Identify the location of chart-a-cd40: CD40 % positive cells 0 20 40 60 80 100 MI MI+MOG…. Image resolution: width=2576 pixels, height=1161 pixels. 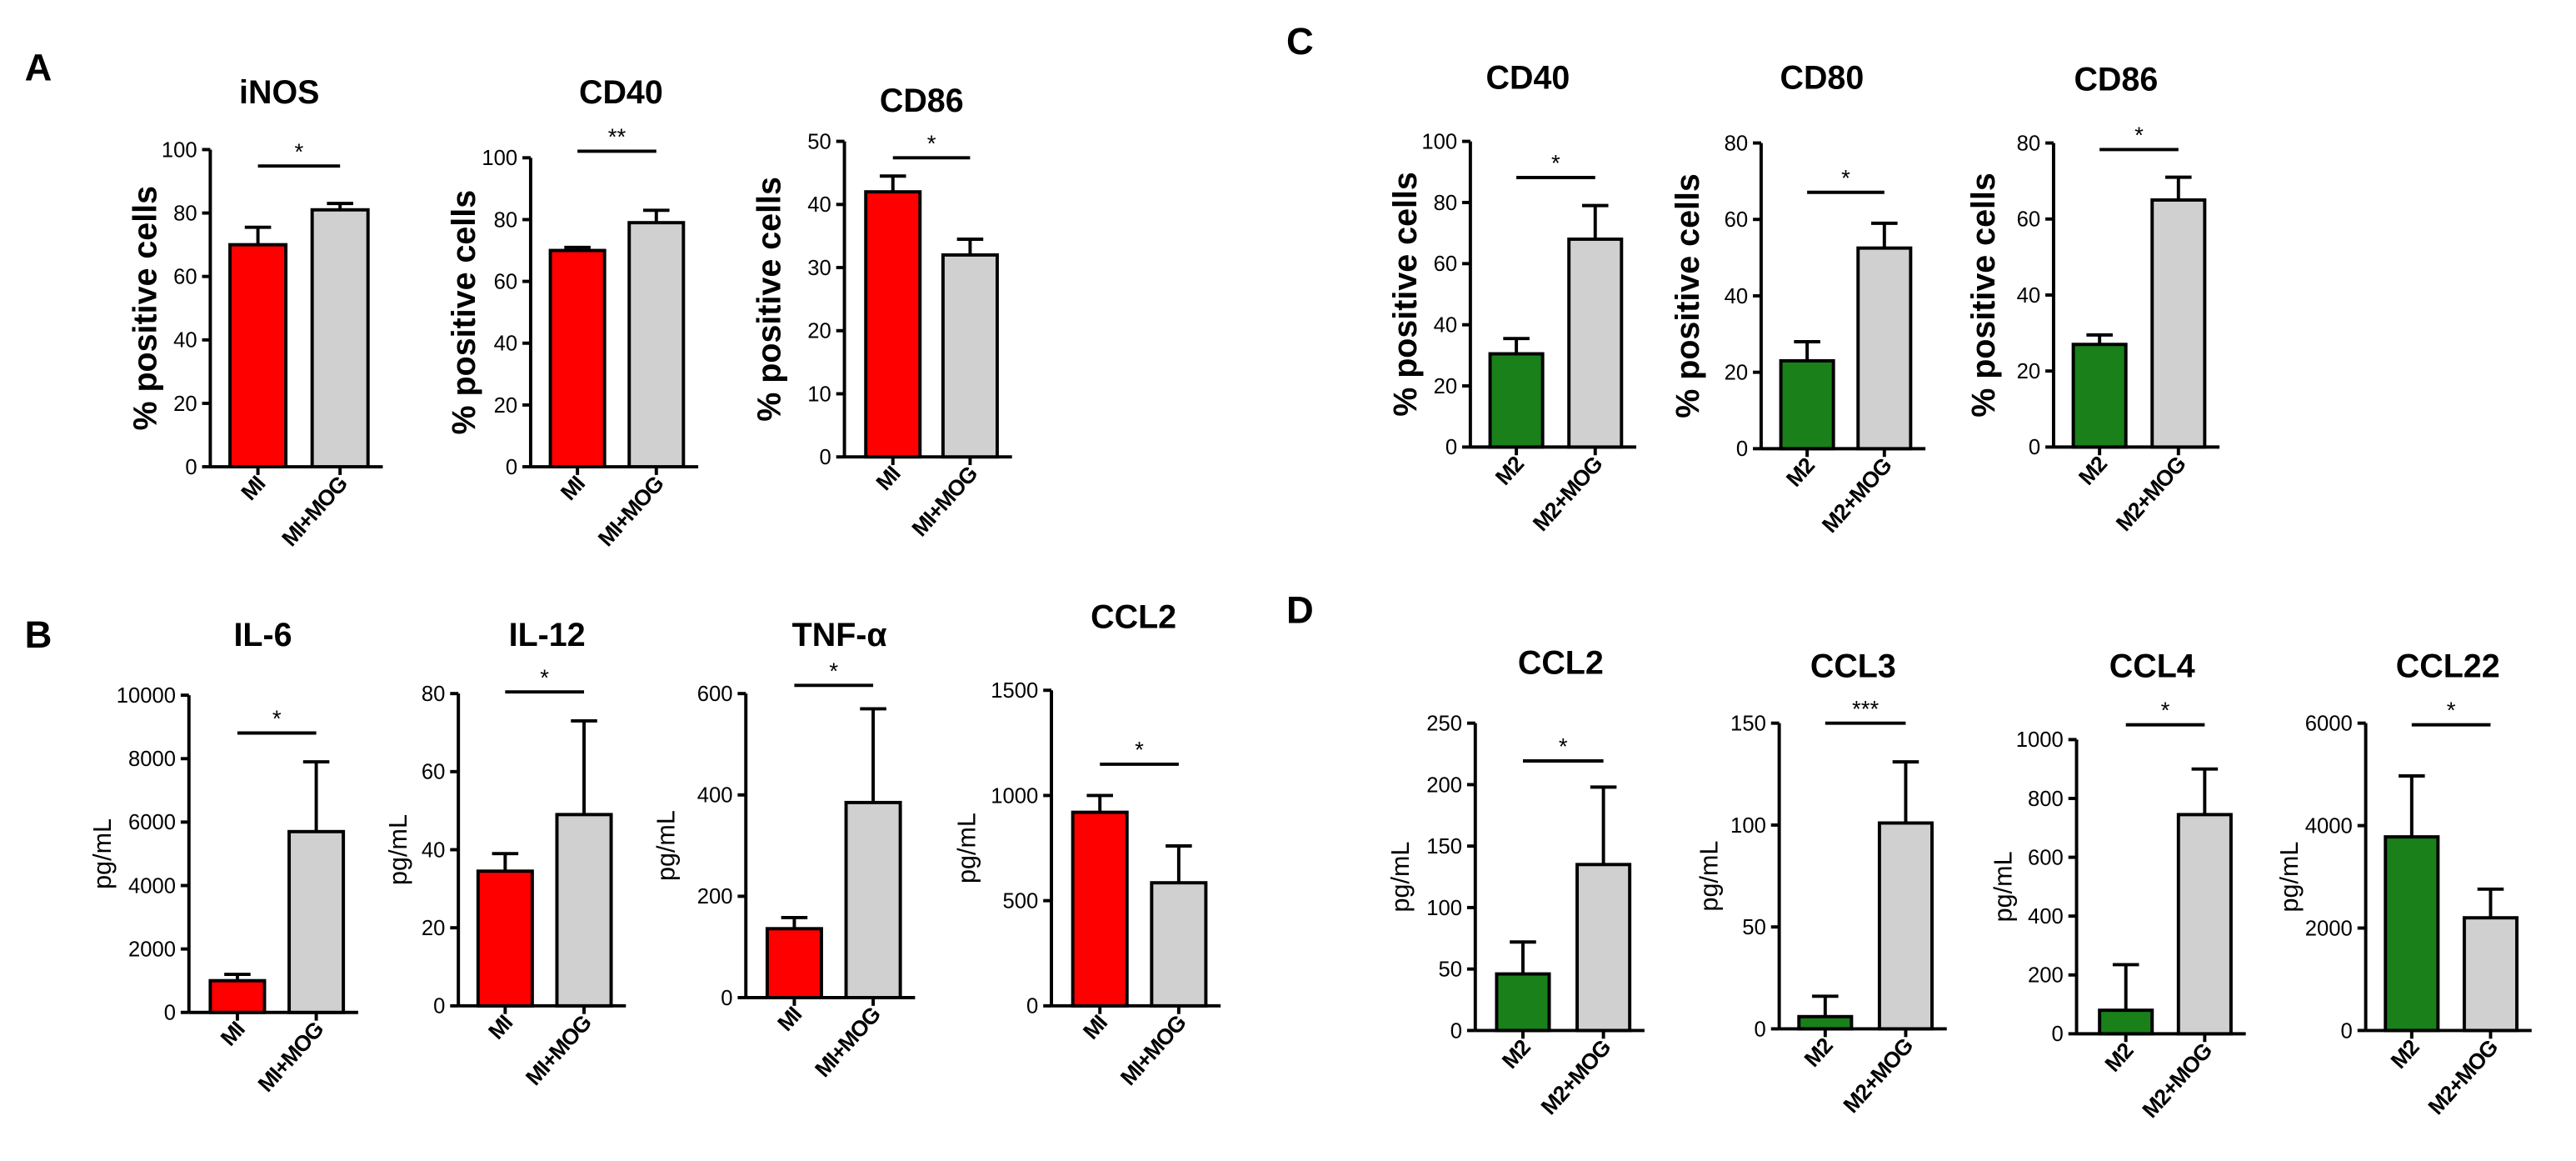
(572, 313).